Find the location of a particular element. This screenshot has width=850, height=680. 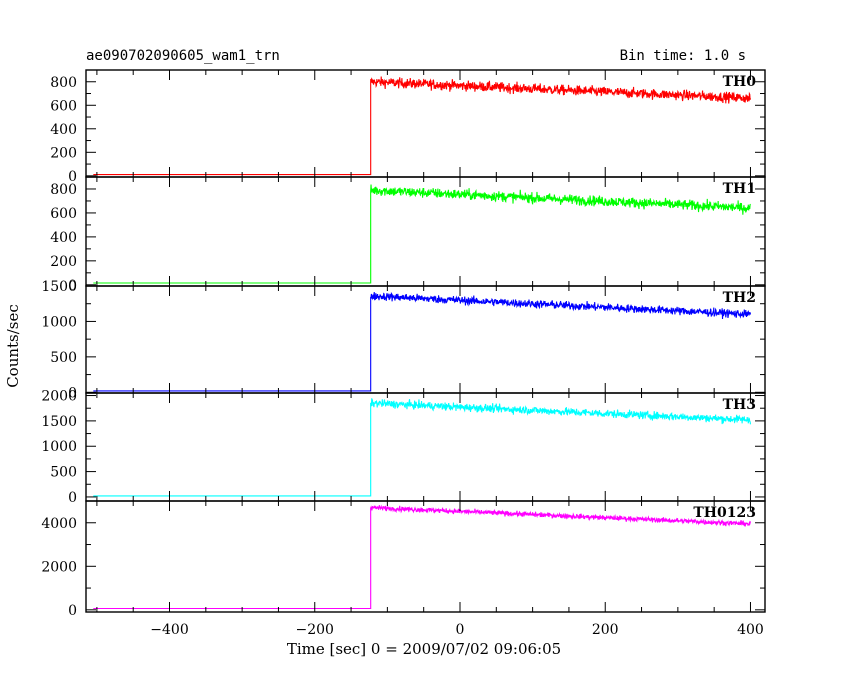

series-line-th1 is located at coordinates (422, 234).